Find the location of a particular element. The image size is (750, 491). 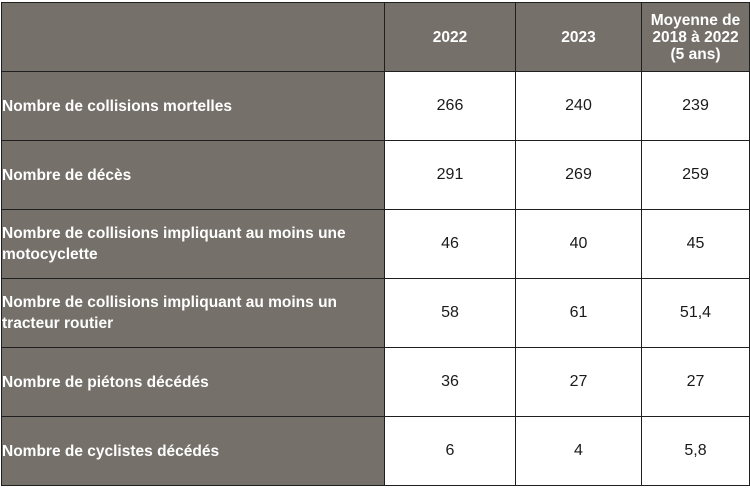

cell-2023: 269 is located at coordinates (578, 175).